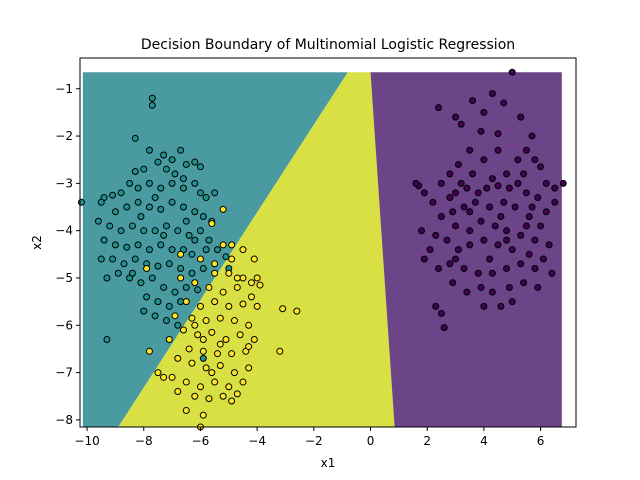  What do you see at coordinates (201, 441) in the screenshot?
I see `x-tick-label: −6` at bounding box center [201, 441].